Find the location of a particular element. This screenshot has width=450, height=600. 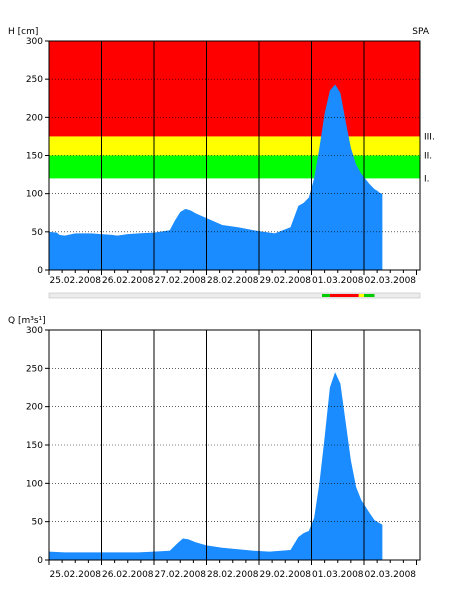

y-axis-label: Q [m³s¹] is located at coordinates (27, 321).